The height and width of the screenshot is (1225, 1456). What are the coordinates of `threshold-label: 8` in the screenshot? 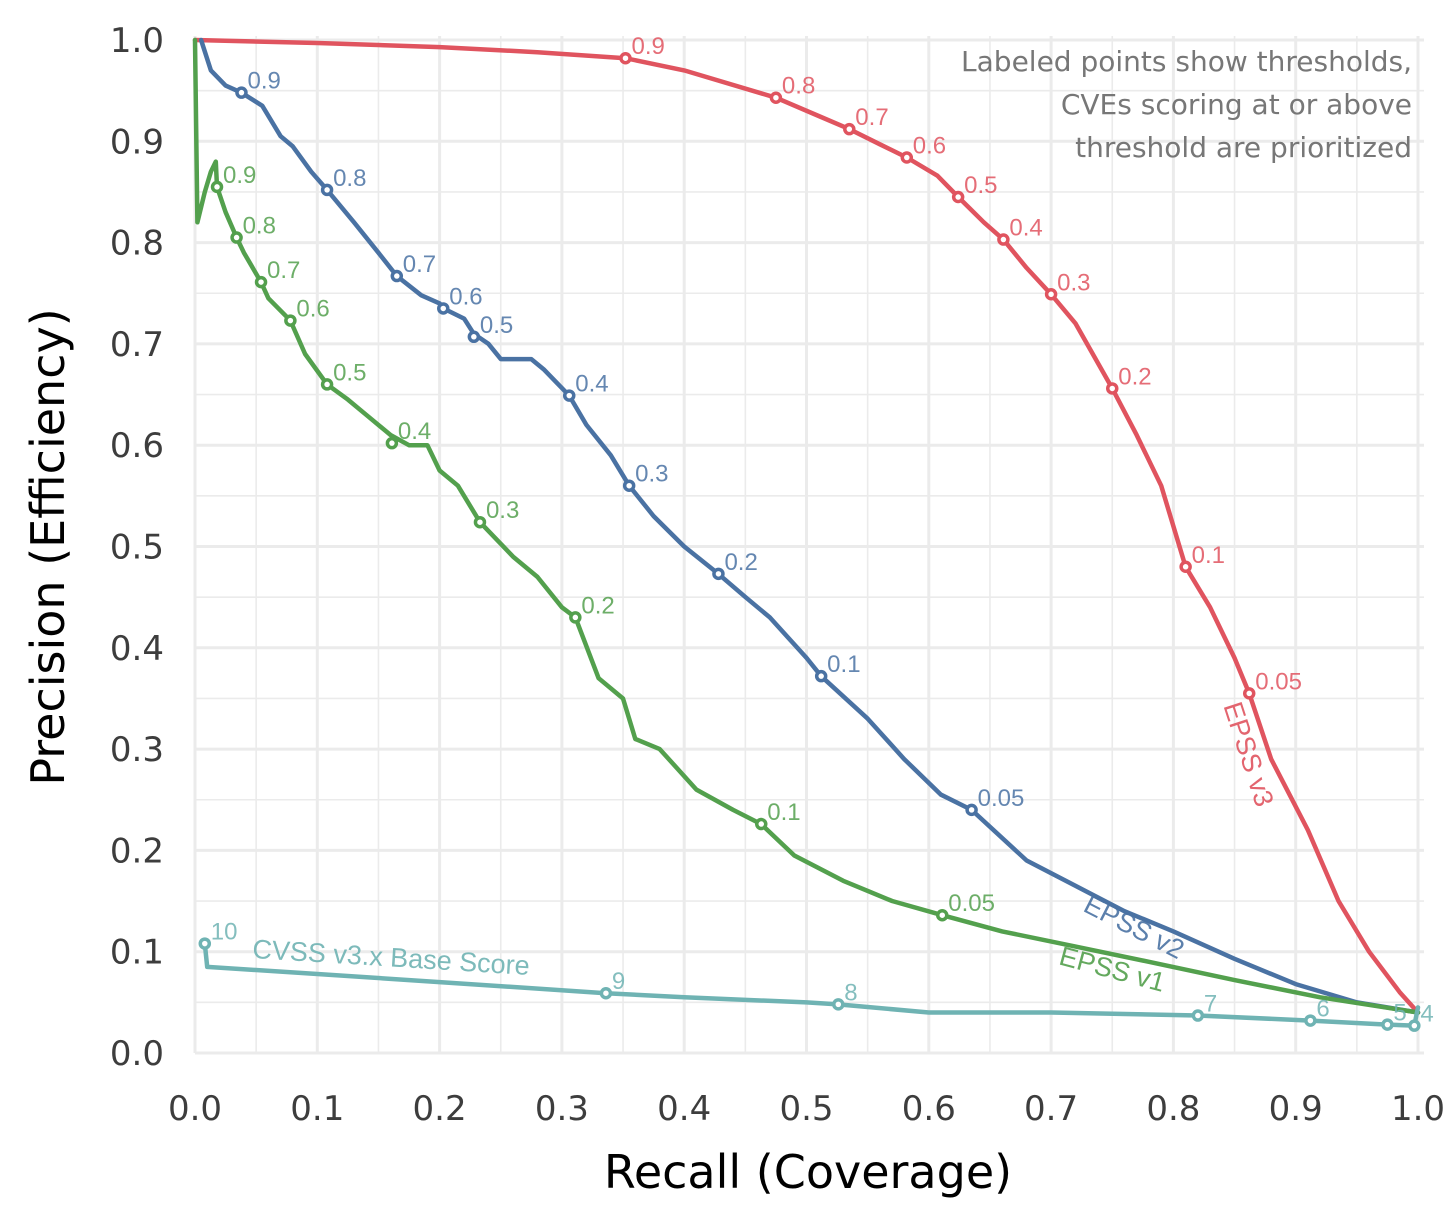 It's located at (850, 992).